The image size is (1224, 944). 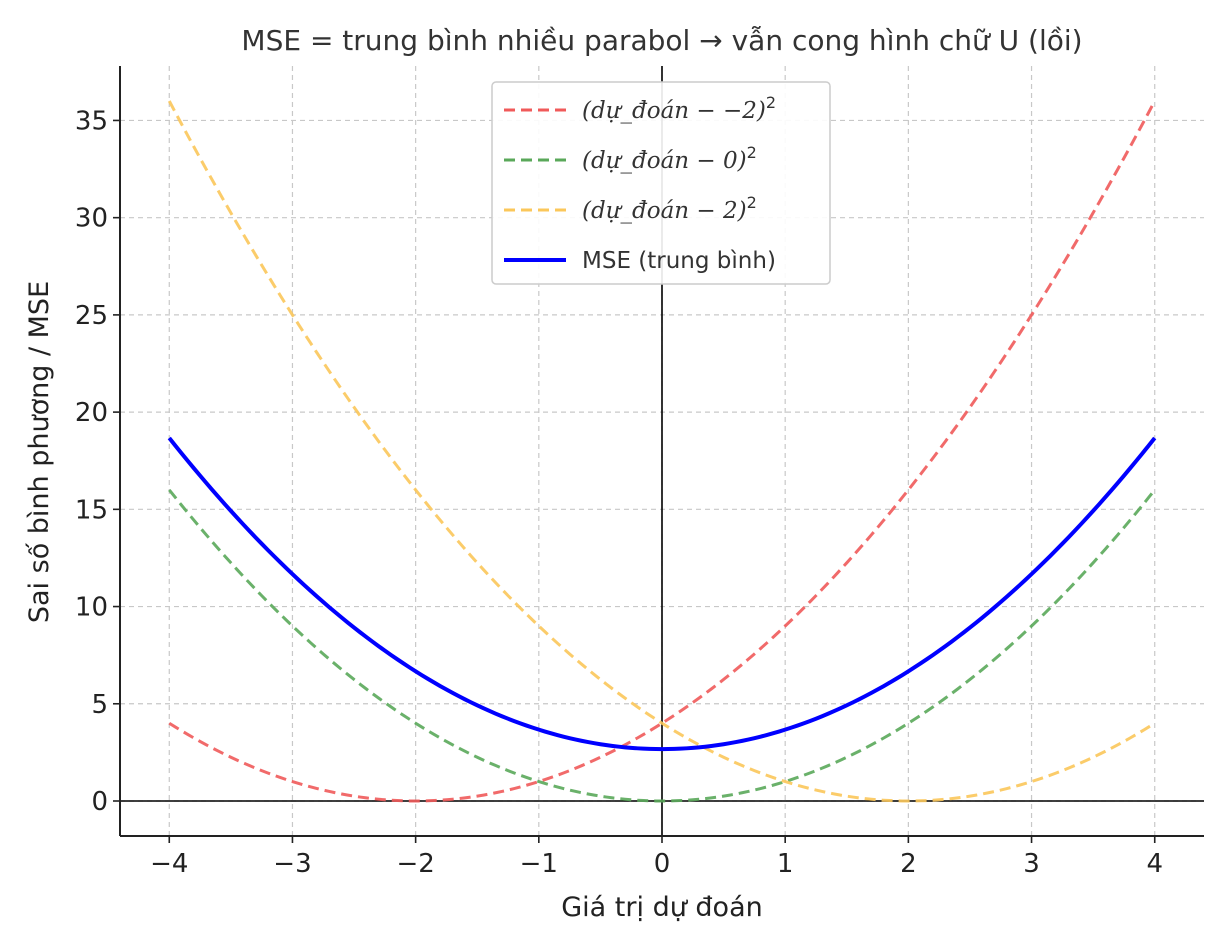 I want to click on y-tick-label: 20, so click(x=91, y=413).